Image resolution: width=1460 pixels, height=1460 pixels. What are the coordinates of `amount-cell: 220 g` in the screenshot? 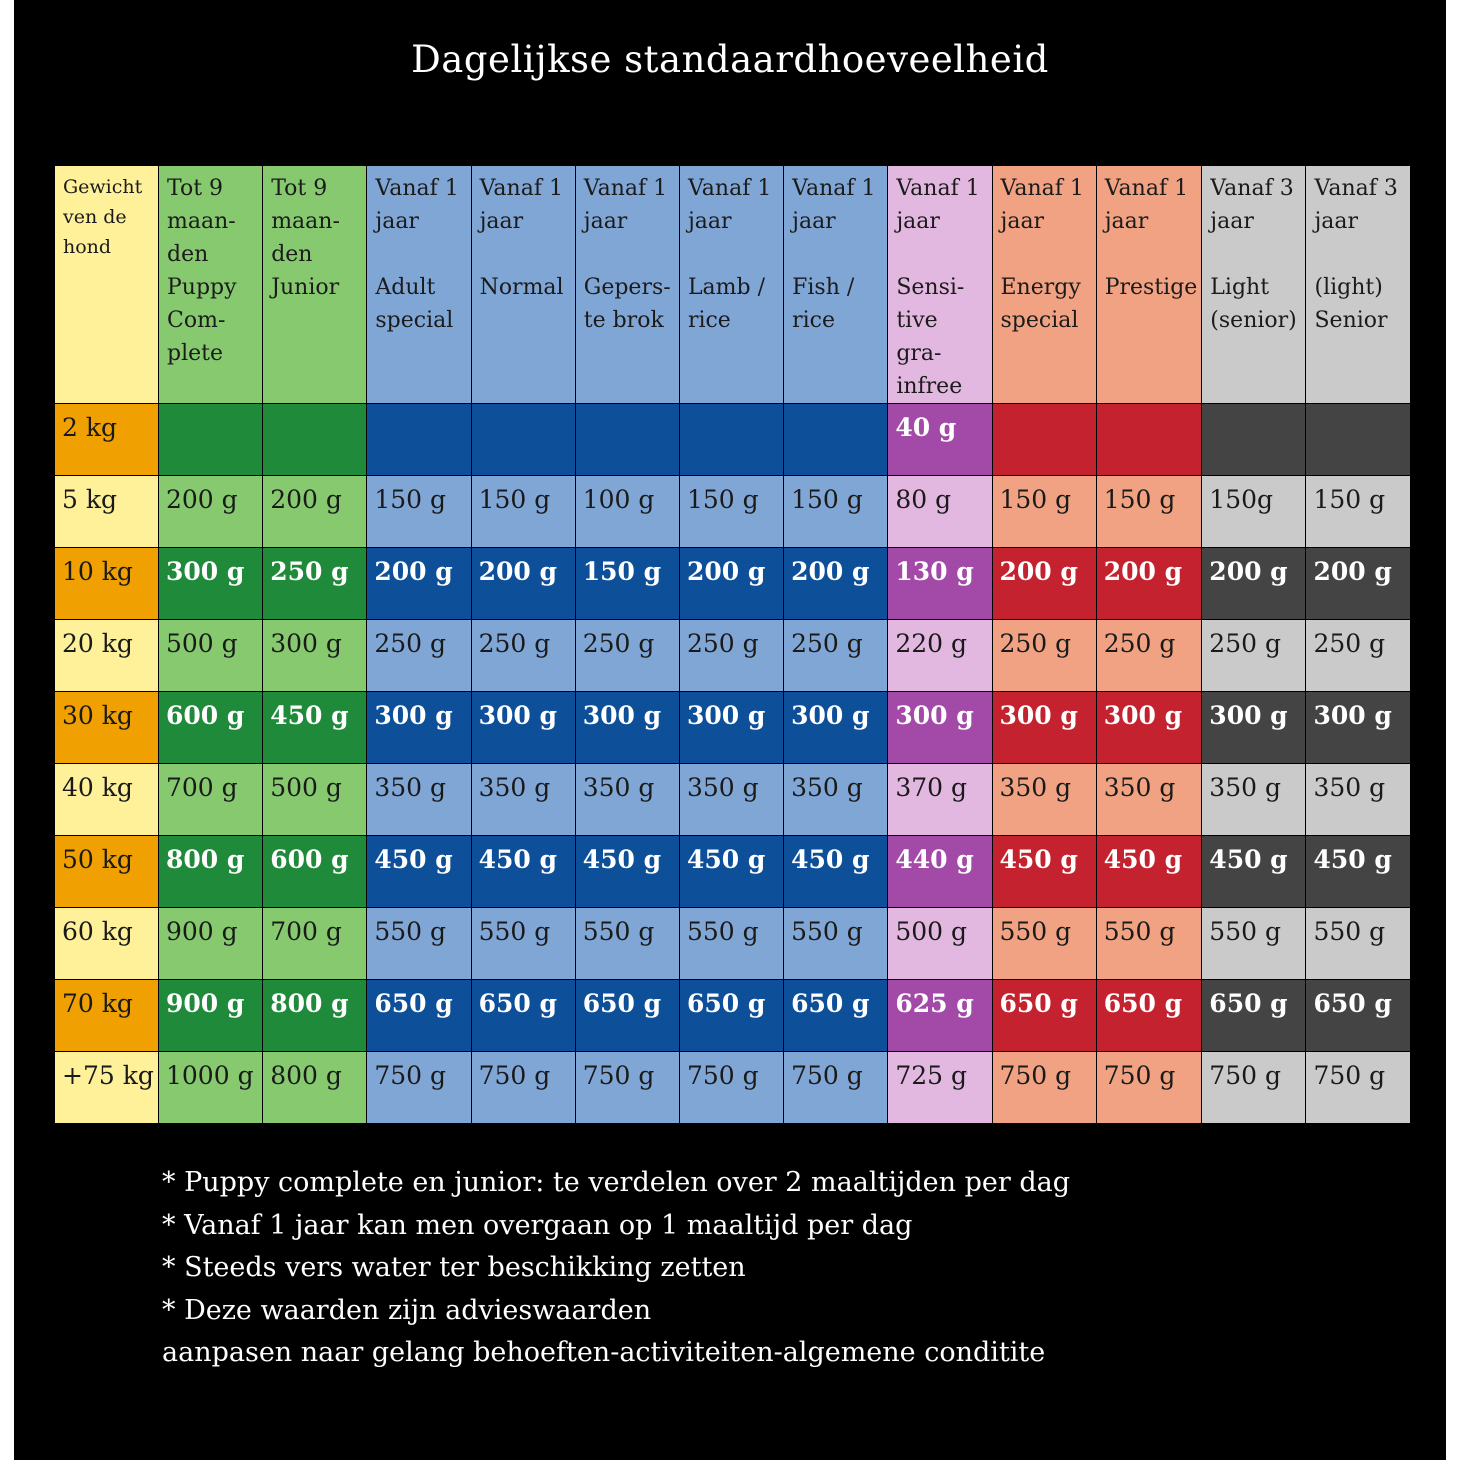 It's located at (940, 655).